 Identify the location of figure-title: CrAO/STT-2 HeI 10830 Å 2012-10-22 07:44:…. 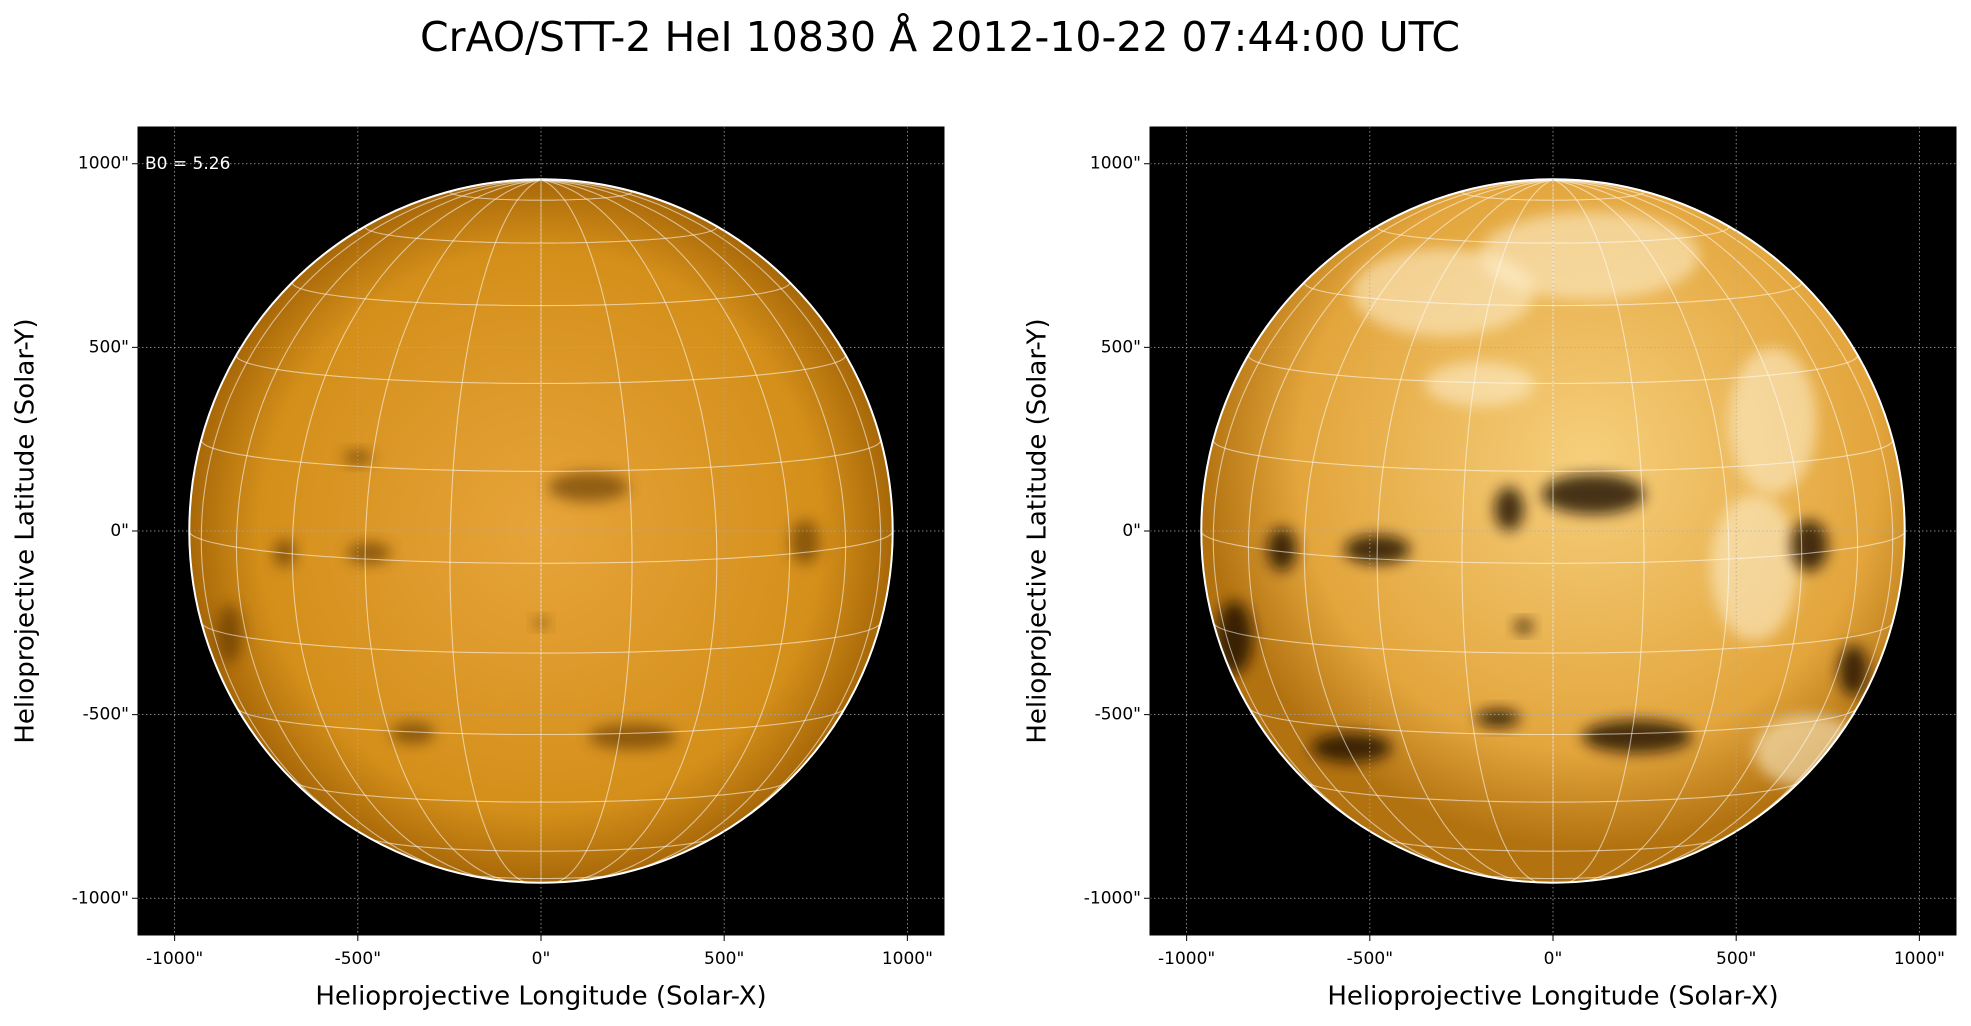
(940, 37).